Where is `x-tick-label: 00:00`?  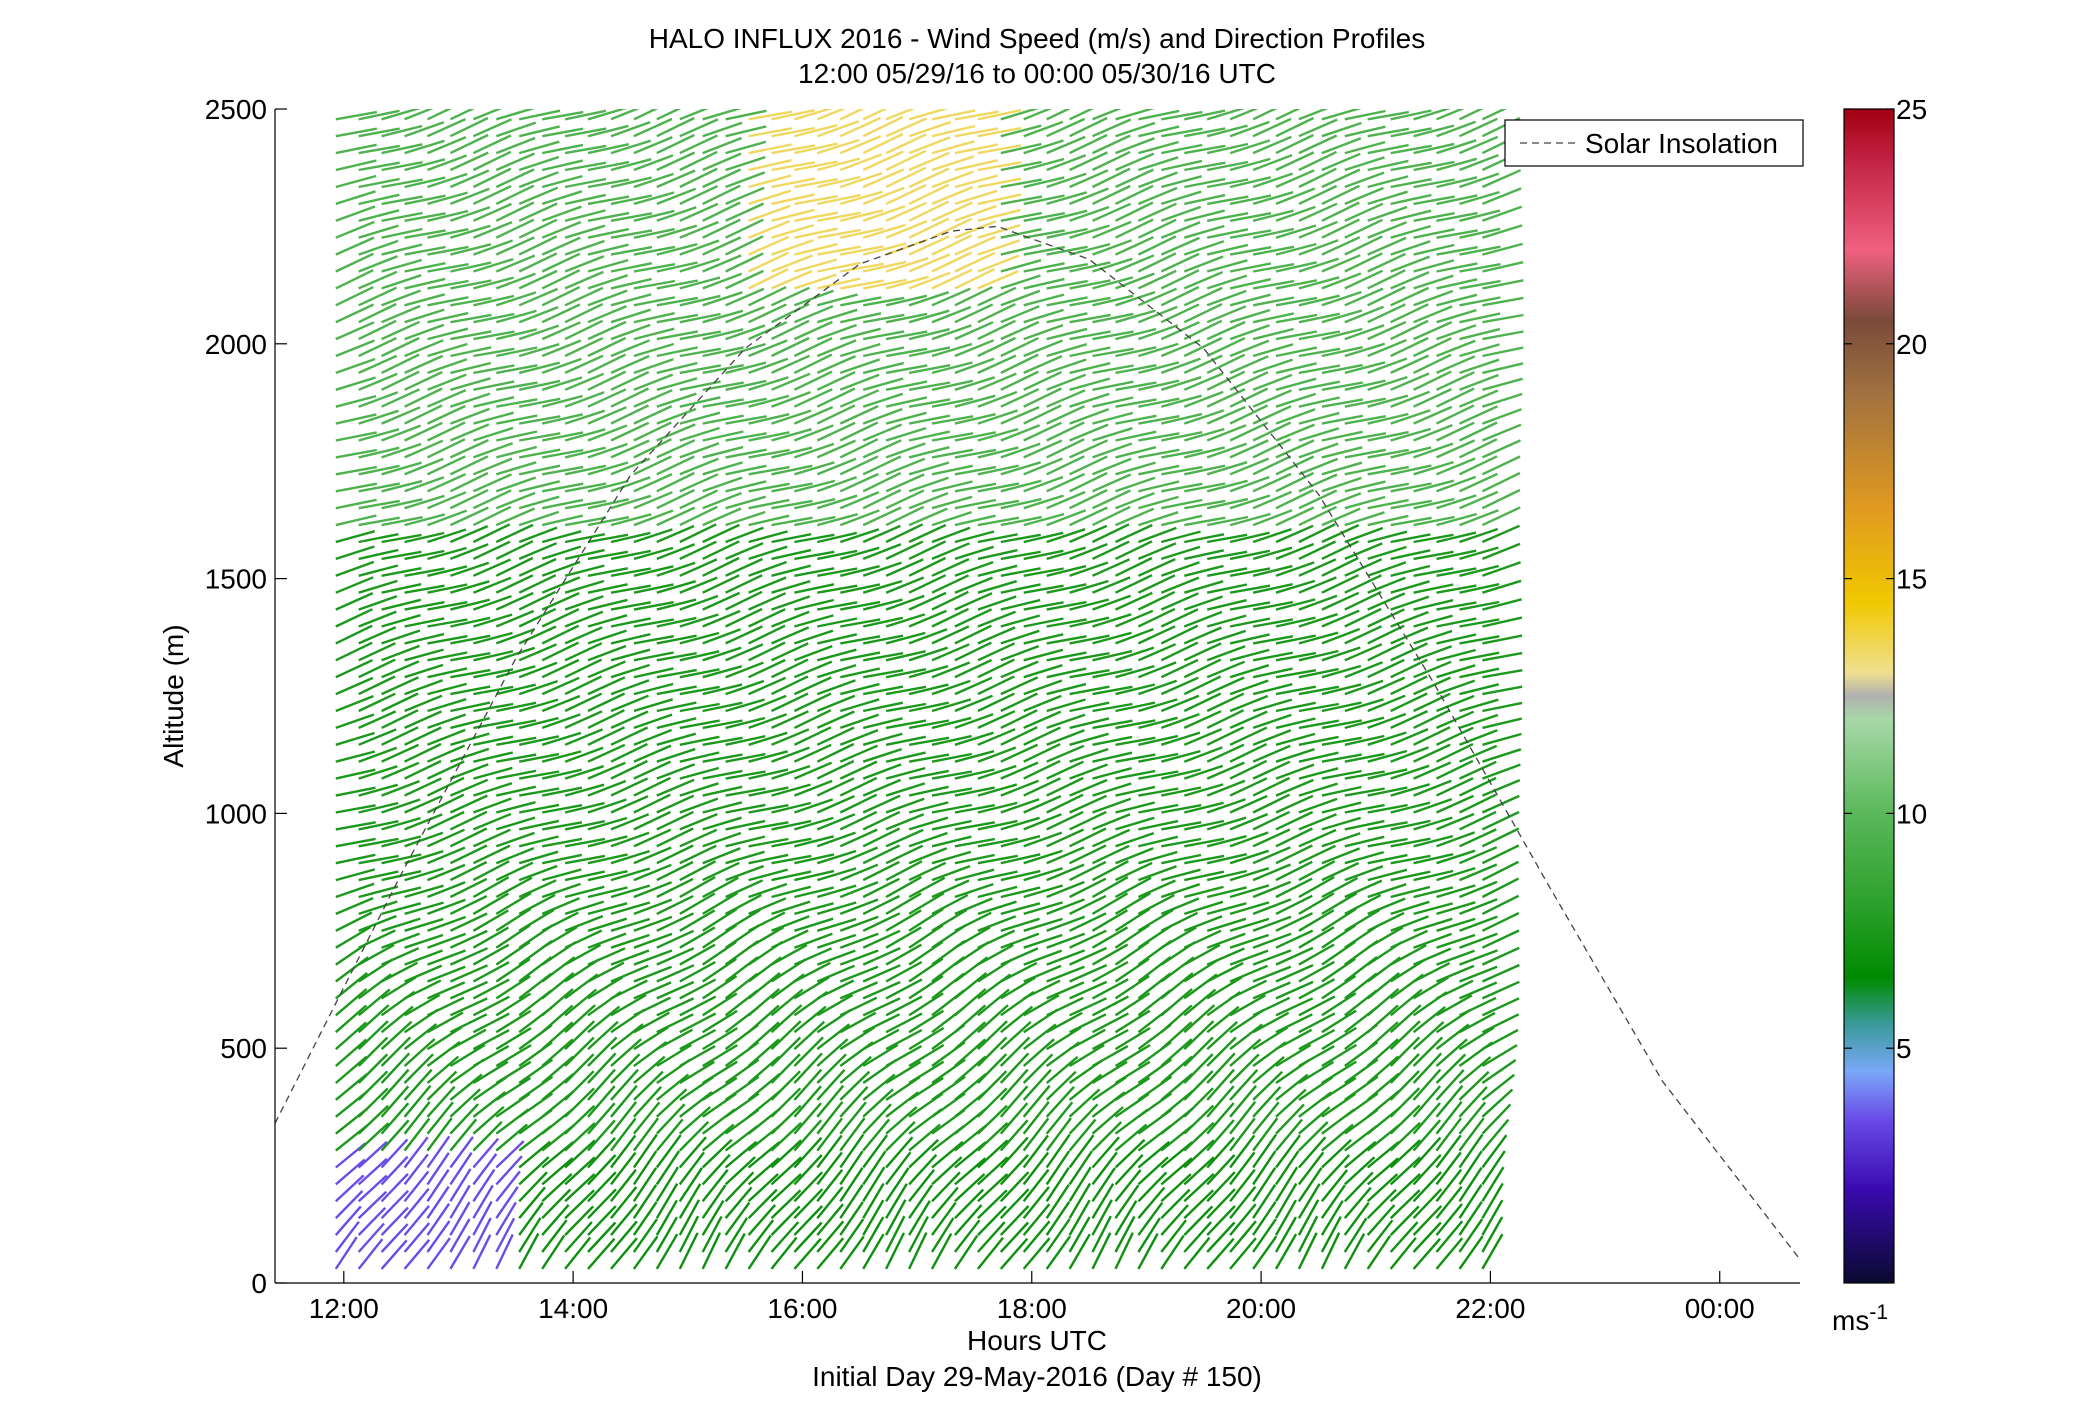
x-tick-label: 00:00 is located at coordinates (1720, 1308).